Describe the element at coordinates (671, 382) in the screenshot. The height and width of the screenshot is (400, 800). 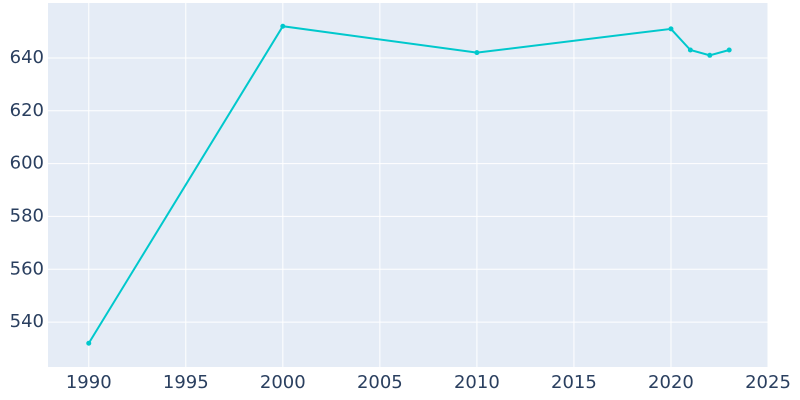
I see `x-tick-label: 2020` at that location.